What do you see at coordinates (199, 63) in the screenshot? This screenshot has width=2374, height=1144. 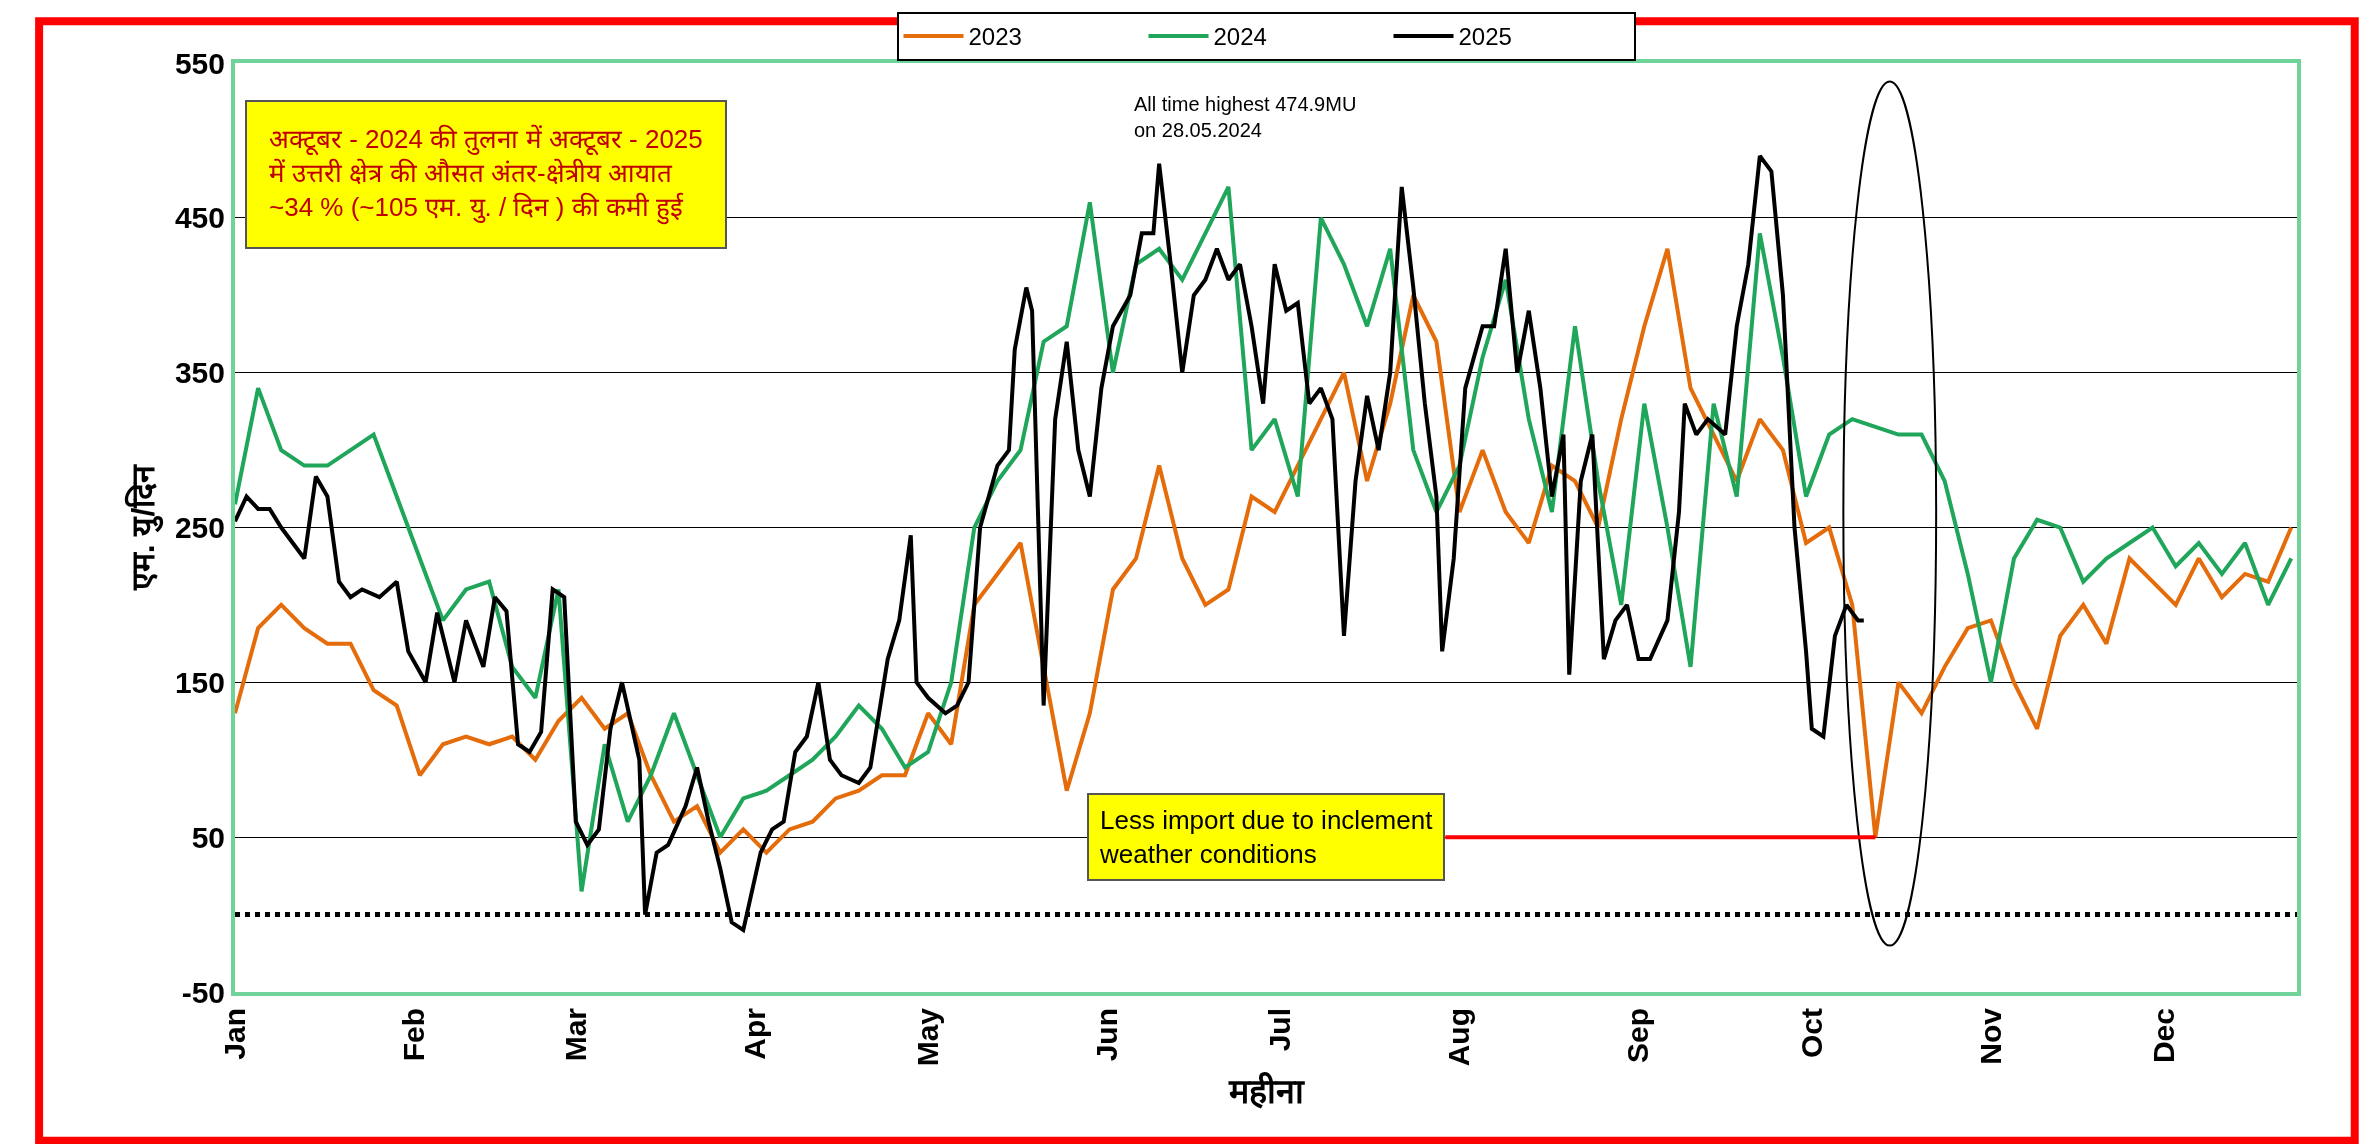 I see `y-tick-label: 550` at bounding box center [199, 63].